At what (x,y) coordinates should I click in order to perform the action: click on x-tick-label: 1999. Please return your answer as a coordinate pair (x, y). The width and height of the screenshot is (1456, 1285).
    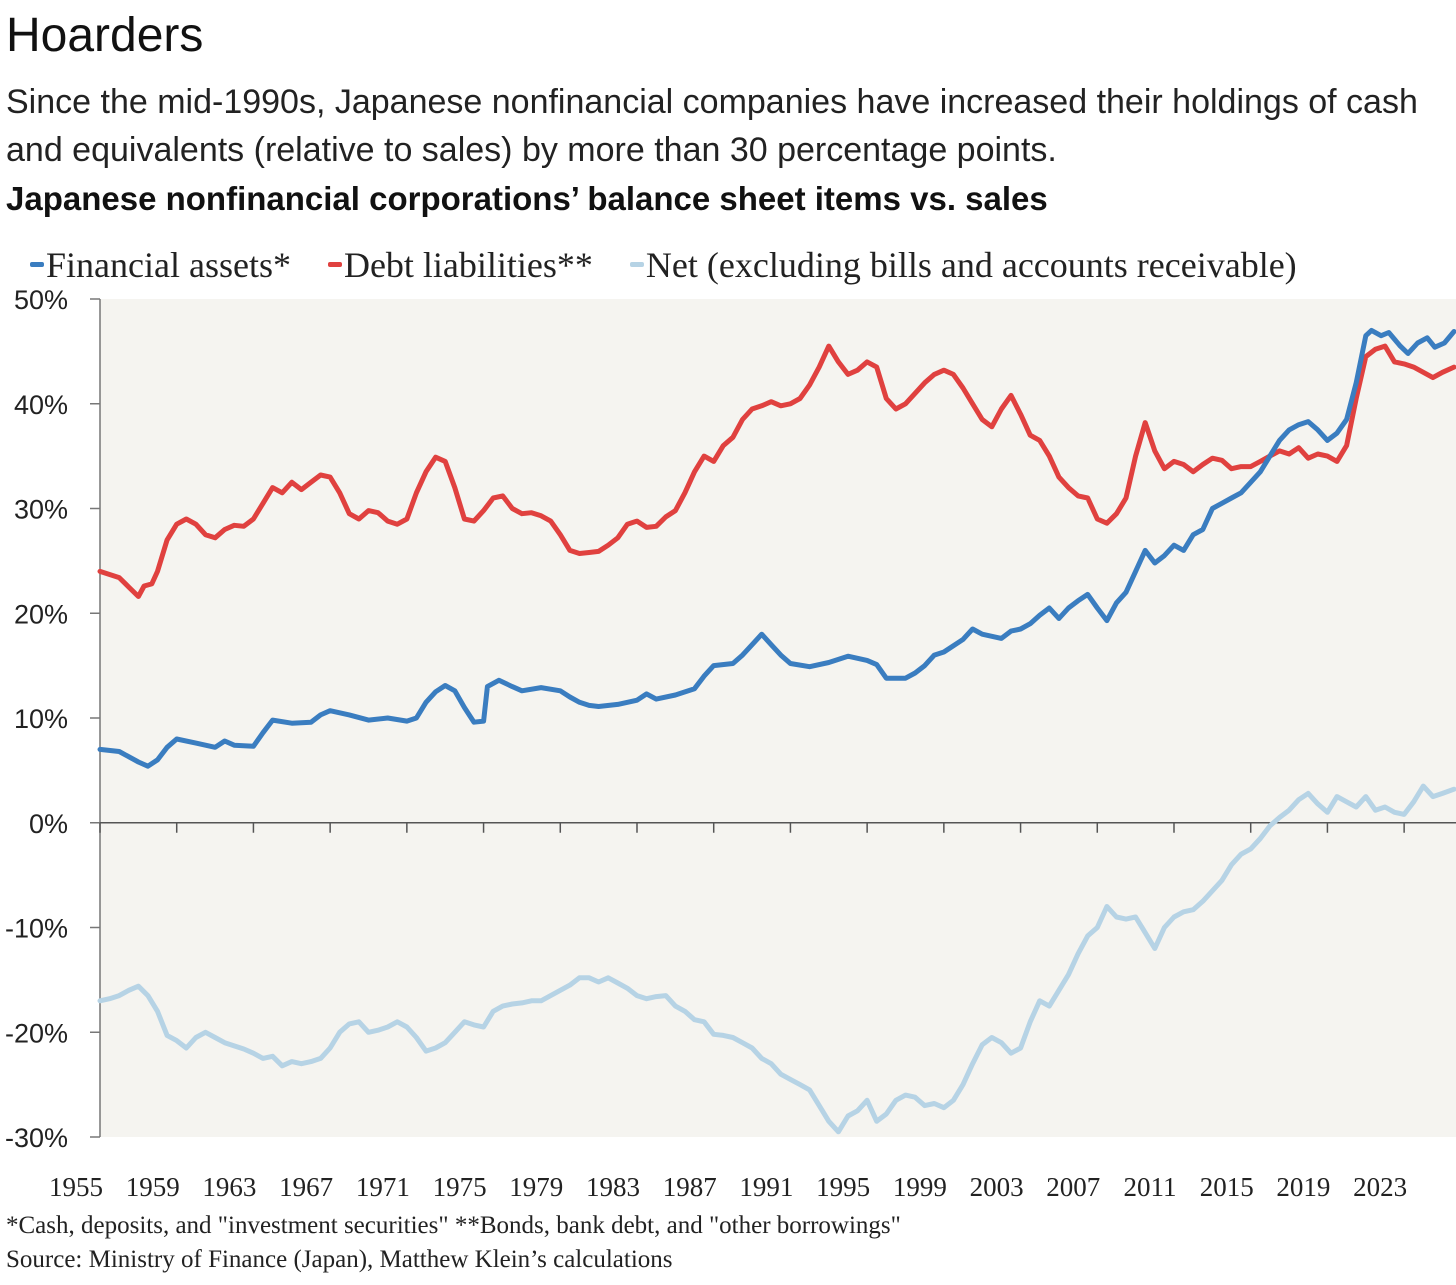
    Looking at the image, I should click on (920, 1187).